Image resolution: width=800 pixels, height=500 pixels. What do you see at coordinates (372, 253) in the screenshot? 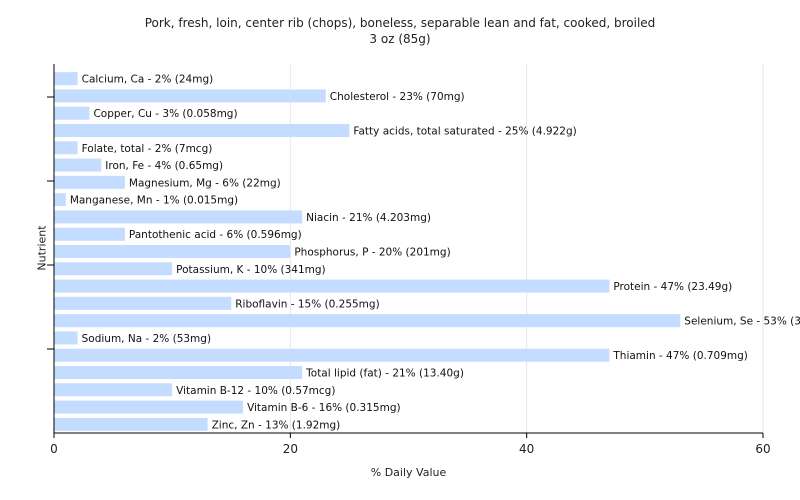
I see `bar-label: Phosphorus, P - 20% (201mg)` at bounding box center [372, 253].